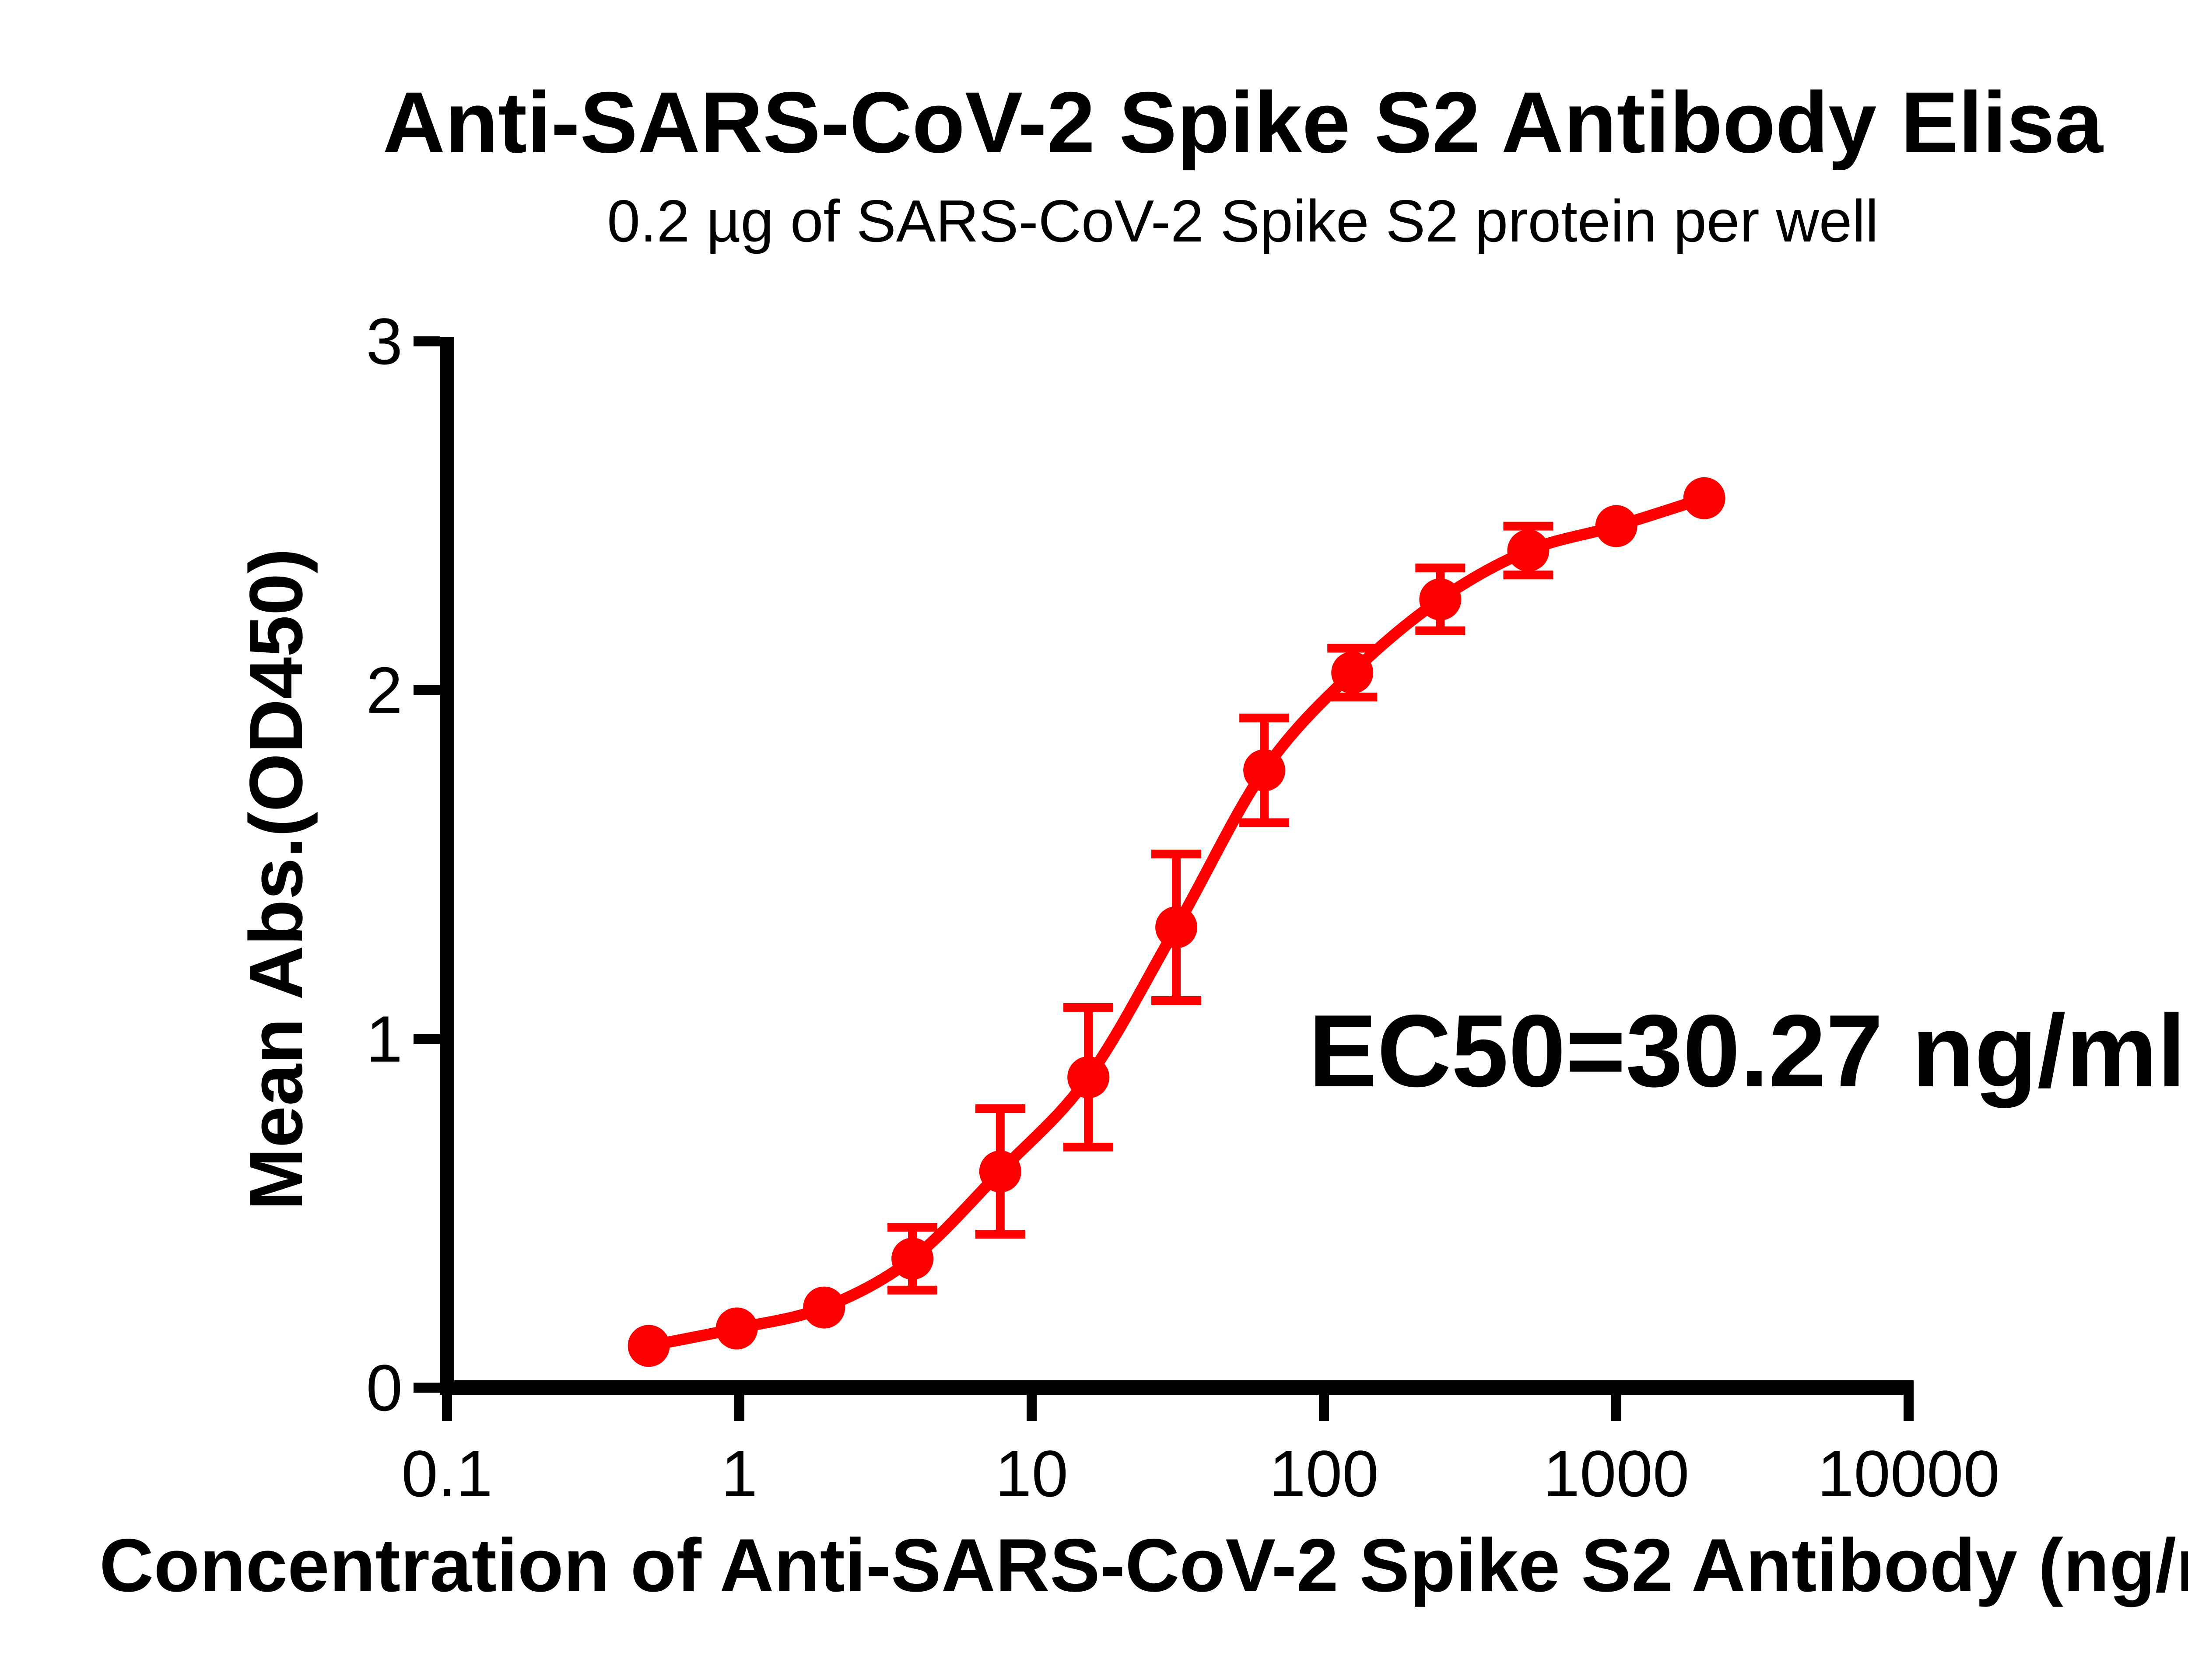  I want to click on y-axis-spine, so click(447, 866).